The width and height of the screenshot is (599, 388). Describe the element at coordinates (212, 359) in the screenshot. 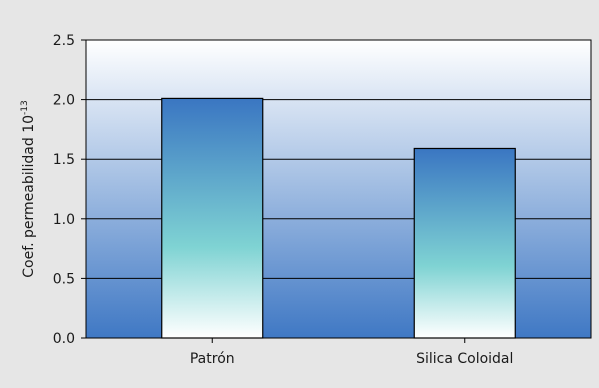

I see `x-category-label: Patrón` at that location.